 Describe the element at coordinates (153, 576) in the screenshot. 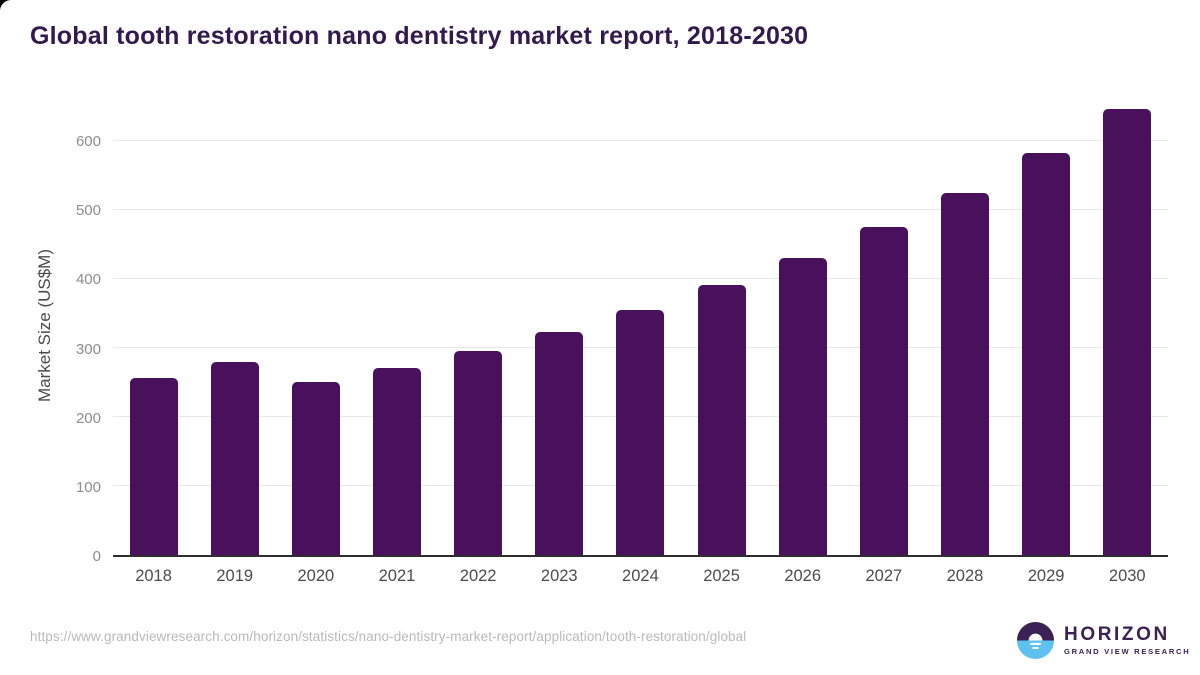

I see `x-tick-label-2018: 2018` at that location.